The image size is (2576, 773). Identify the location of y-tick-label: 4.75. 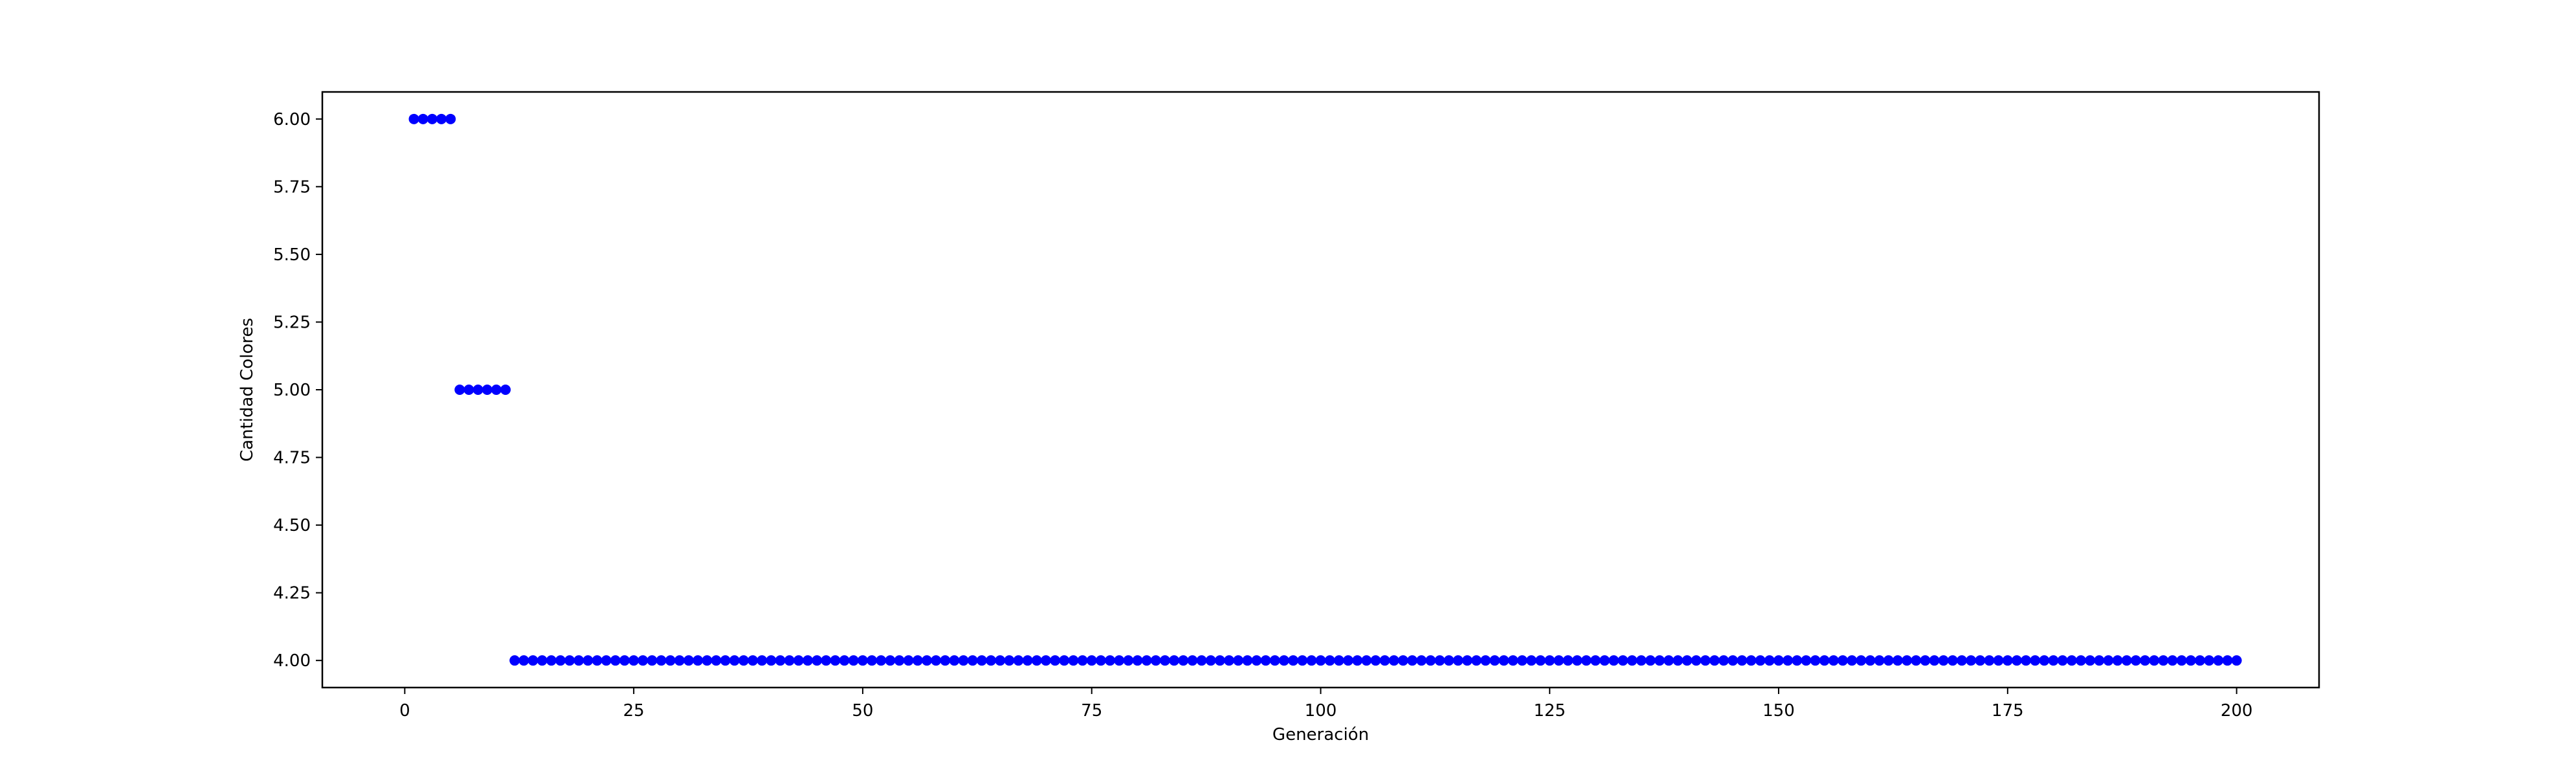
(292, 458).